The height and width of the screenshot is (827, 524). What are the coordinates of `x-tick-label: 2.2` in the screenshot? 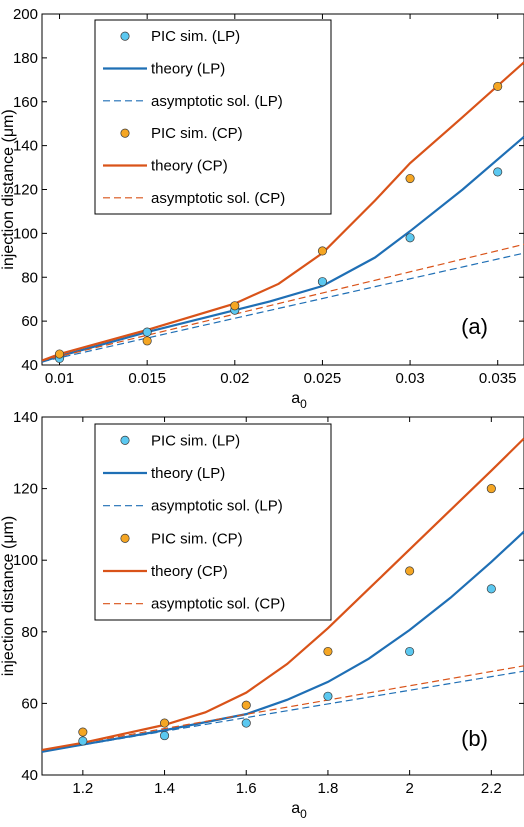 It's located at (491, 788).